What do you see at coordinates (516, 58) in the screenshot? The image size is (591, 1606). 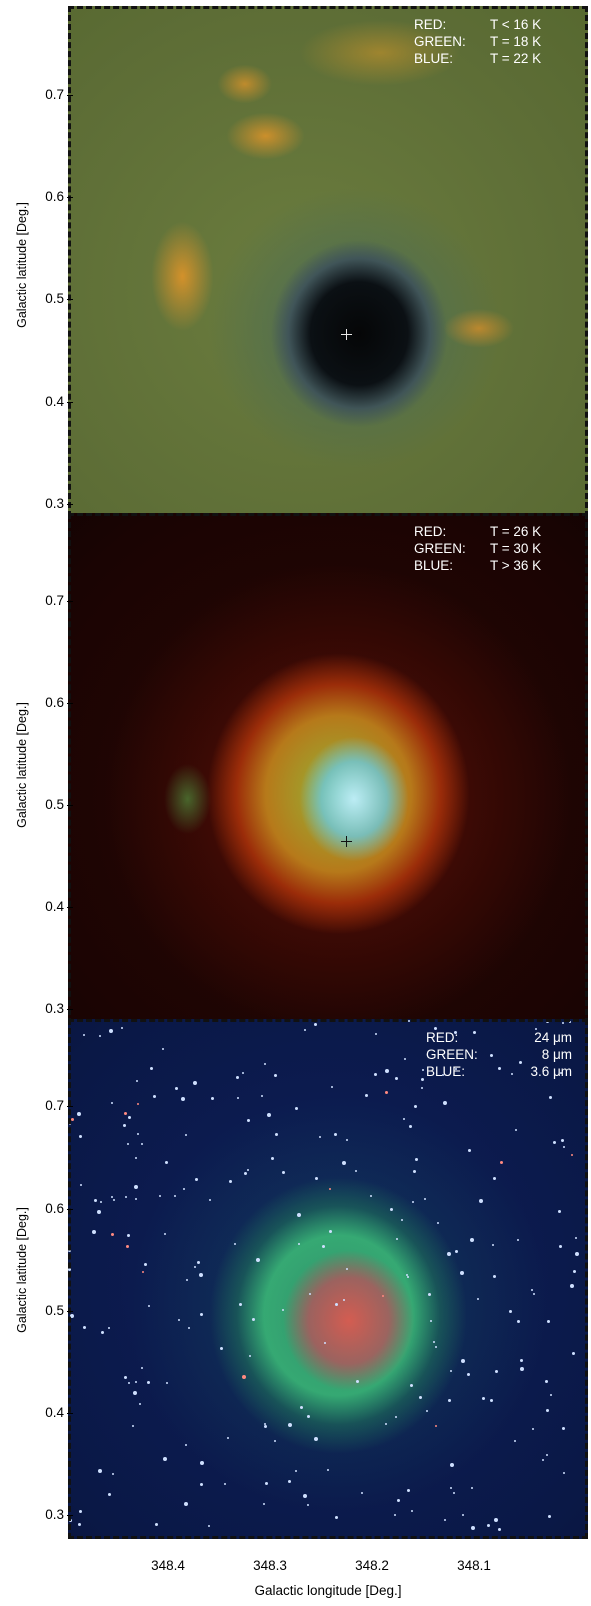 I see `legend-blue-value: T = 22 K` at bounding box center [516, 58].